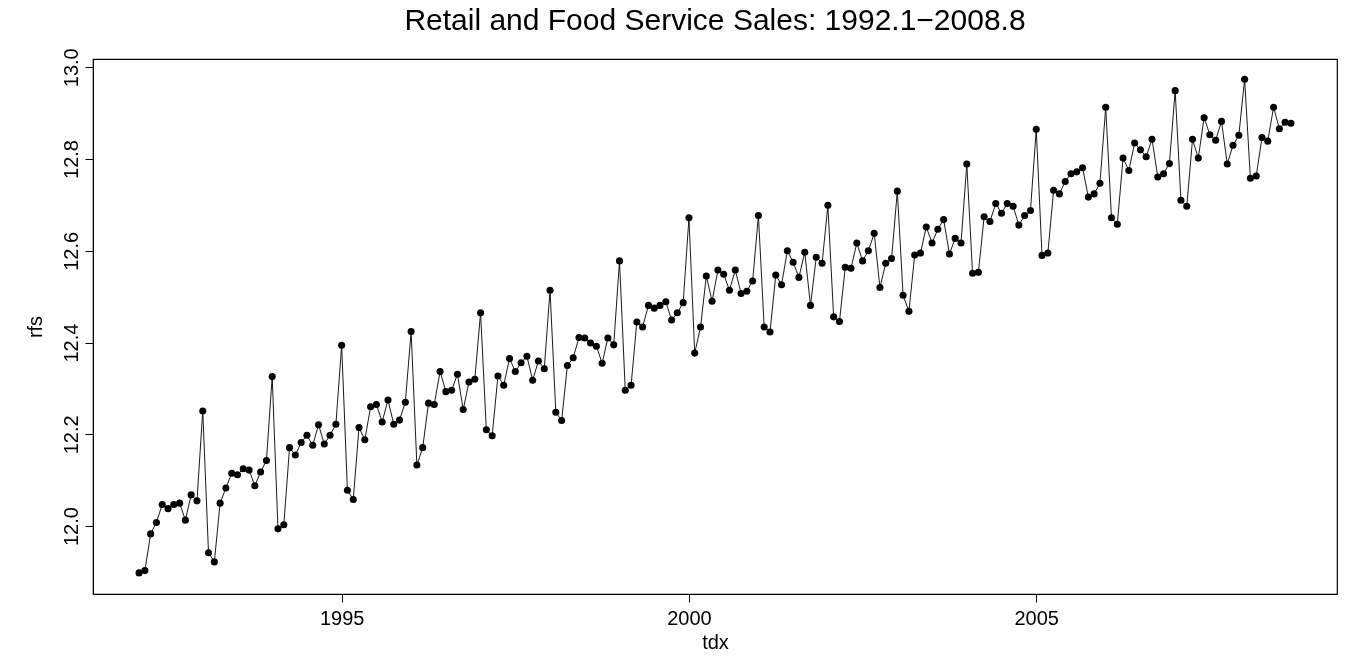 The height and width of the screenshot is (661, 1370). What do you see at coordinates (70, 251) in the screenshot?
I see `y-tick-label: 12.6` at bounding box center [70, 251].